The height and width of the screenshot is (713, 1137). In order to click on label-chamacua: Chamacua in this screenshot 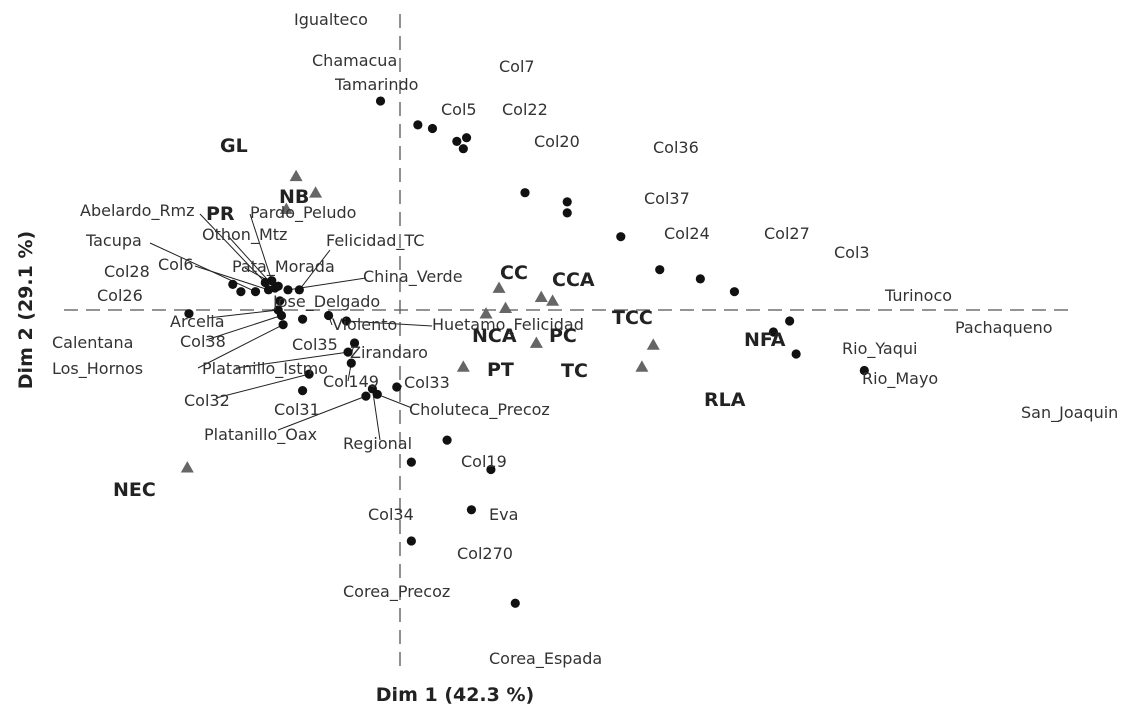, I will do `click(354, 60)`.